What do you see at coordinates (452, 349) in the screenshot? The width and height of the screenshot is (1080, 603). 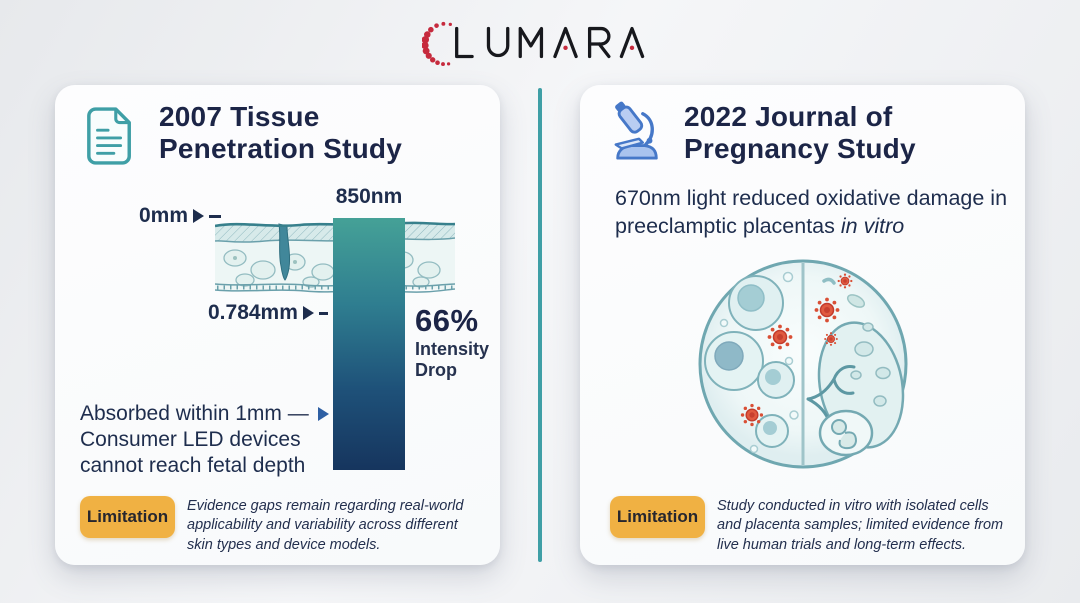 I see `intensity-drop-label-line1: Intensity` at bounding box center [452, 349].